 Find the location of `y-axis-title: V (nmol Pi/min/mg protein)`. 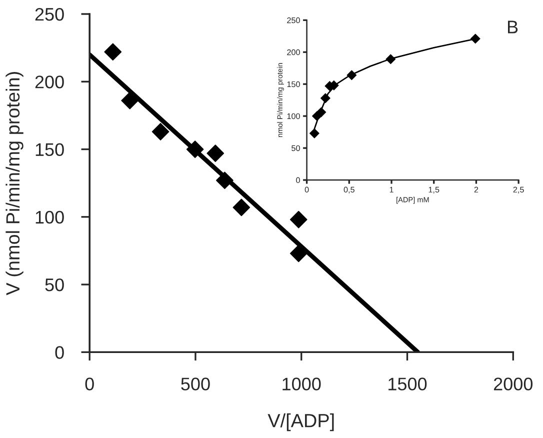

y-axis-title: V (nmol Pi/min/mg protein) is located at coordinates (15, 184).